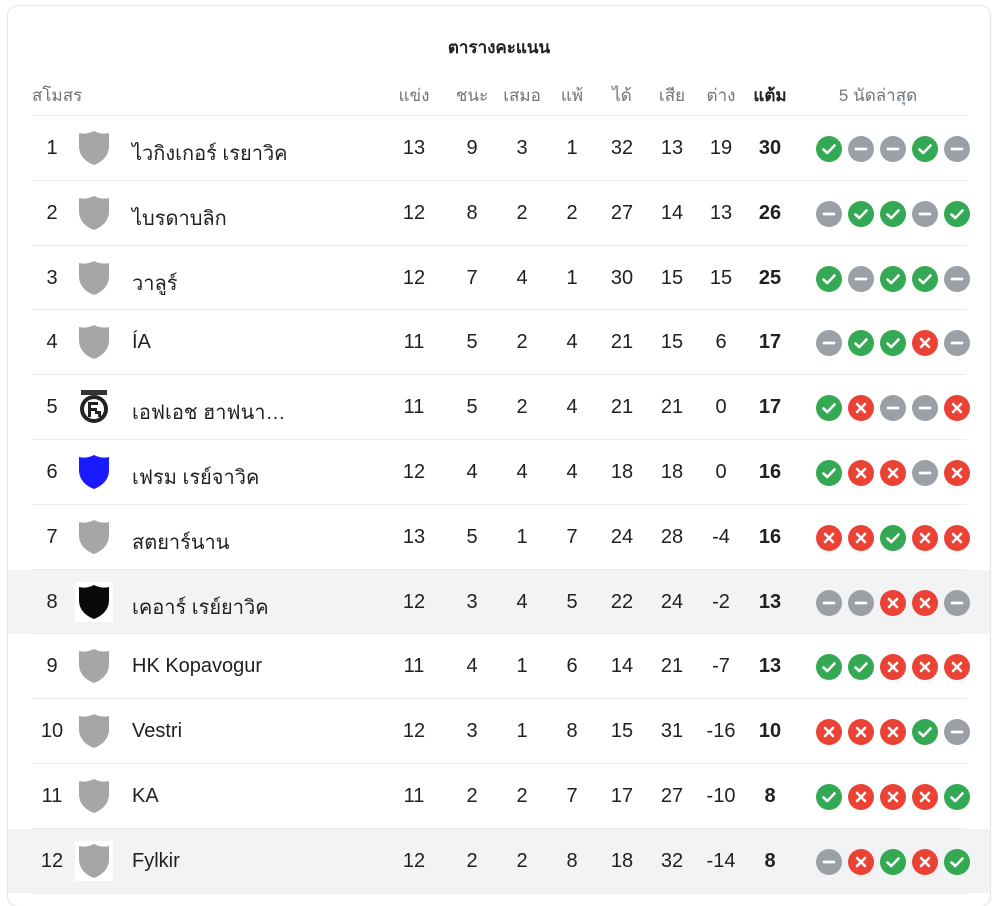  I want to click on row-position: 2, so click(52, 212).